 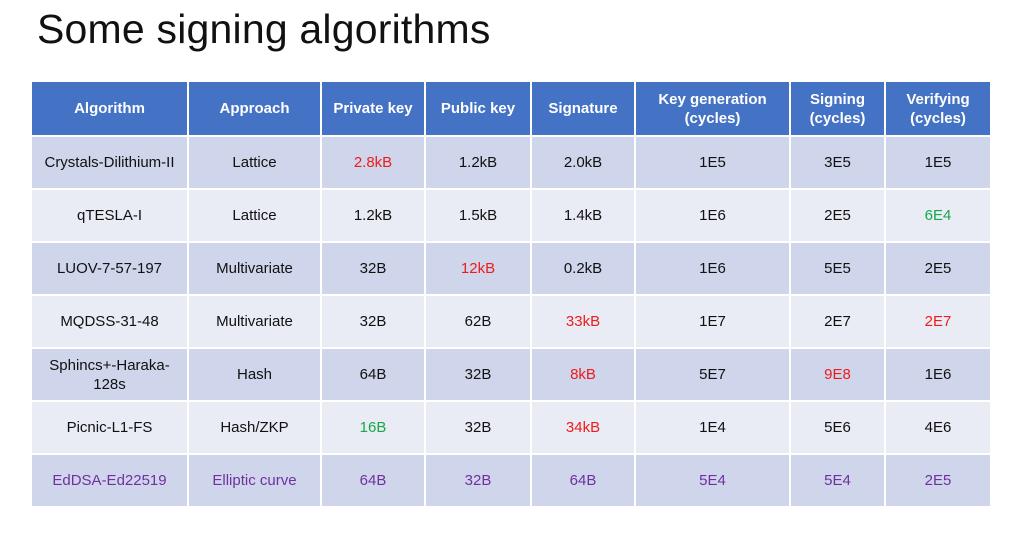 What do you see at coordinates (109, 427) in the screenshot?
I see `cell-algorithm: Picnic-L1-FS` at bounding box center [109, 427].